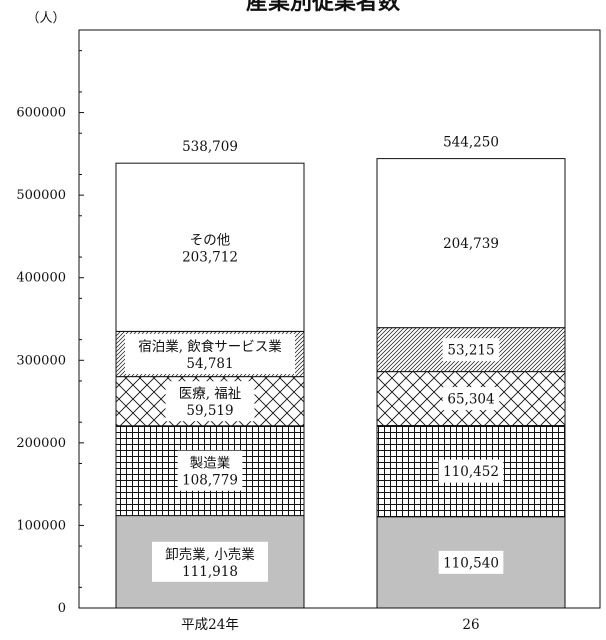  I want to click on segment-name-label: 製造業, so click(210, 464).